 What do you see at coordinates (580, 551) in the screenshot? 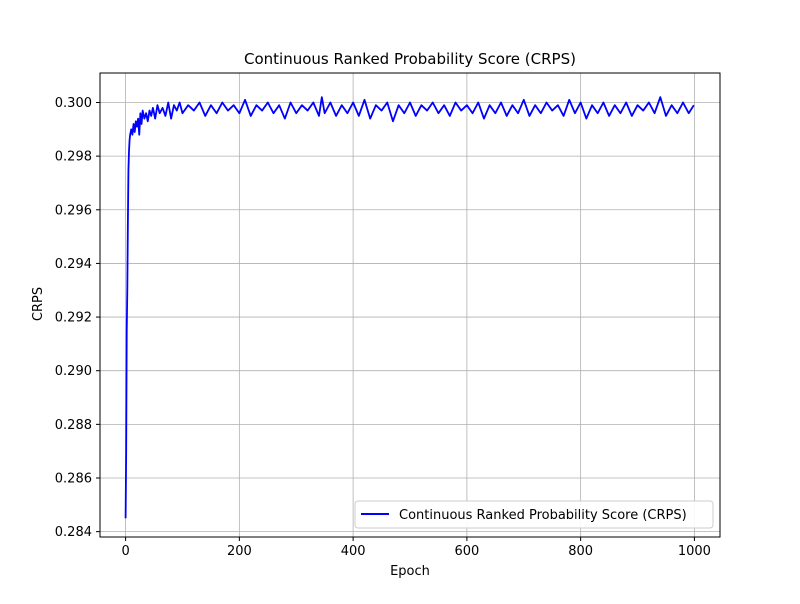
I see `x-tick-label: 800` at bounding box center [580, 551].